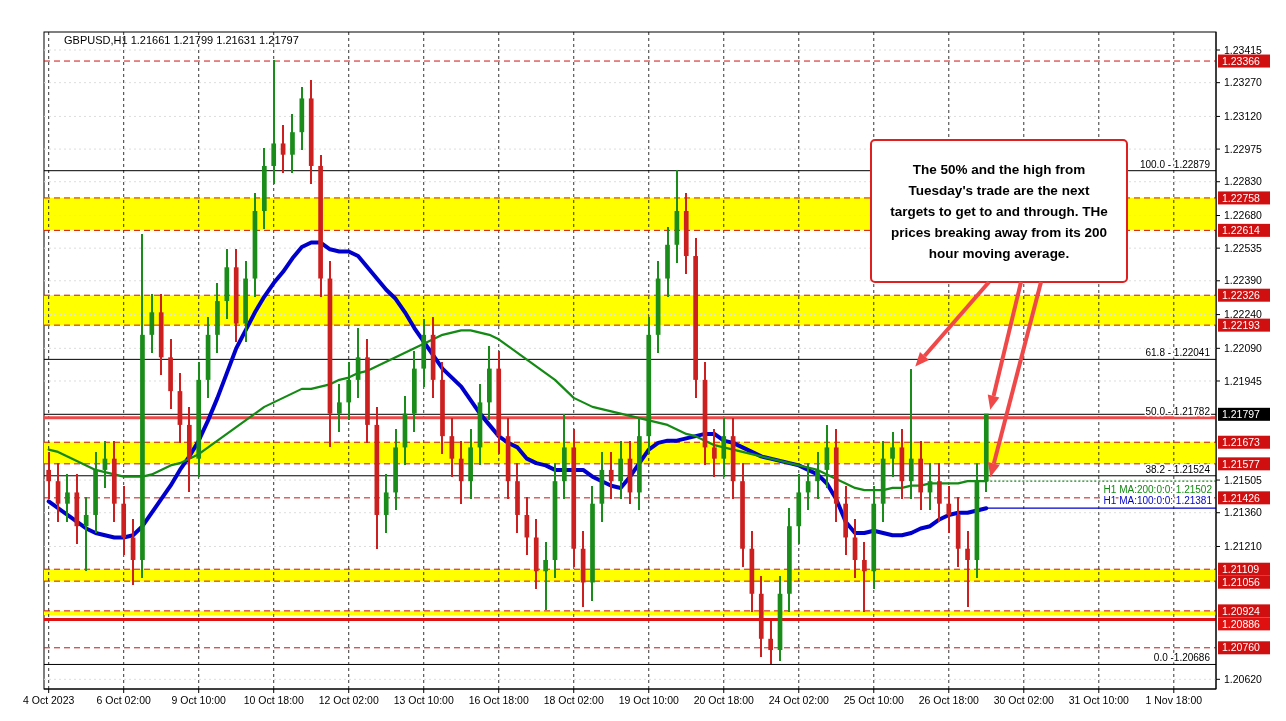 Image resolution: width=1286 pixels, height=721 pixels. I want to click on y-tick-label: 1.23270, so click(1243, 82).